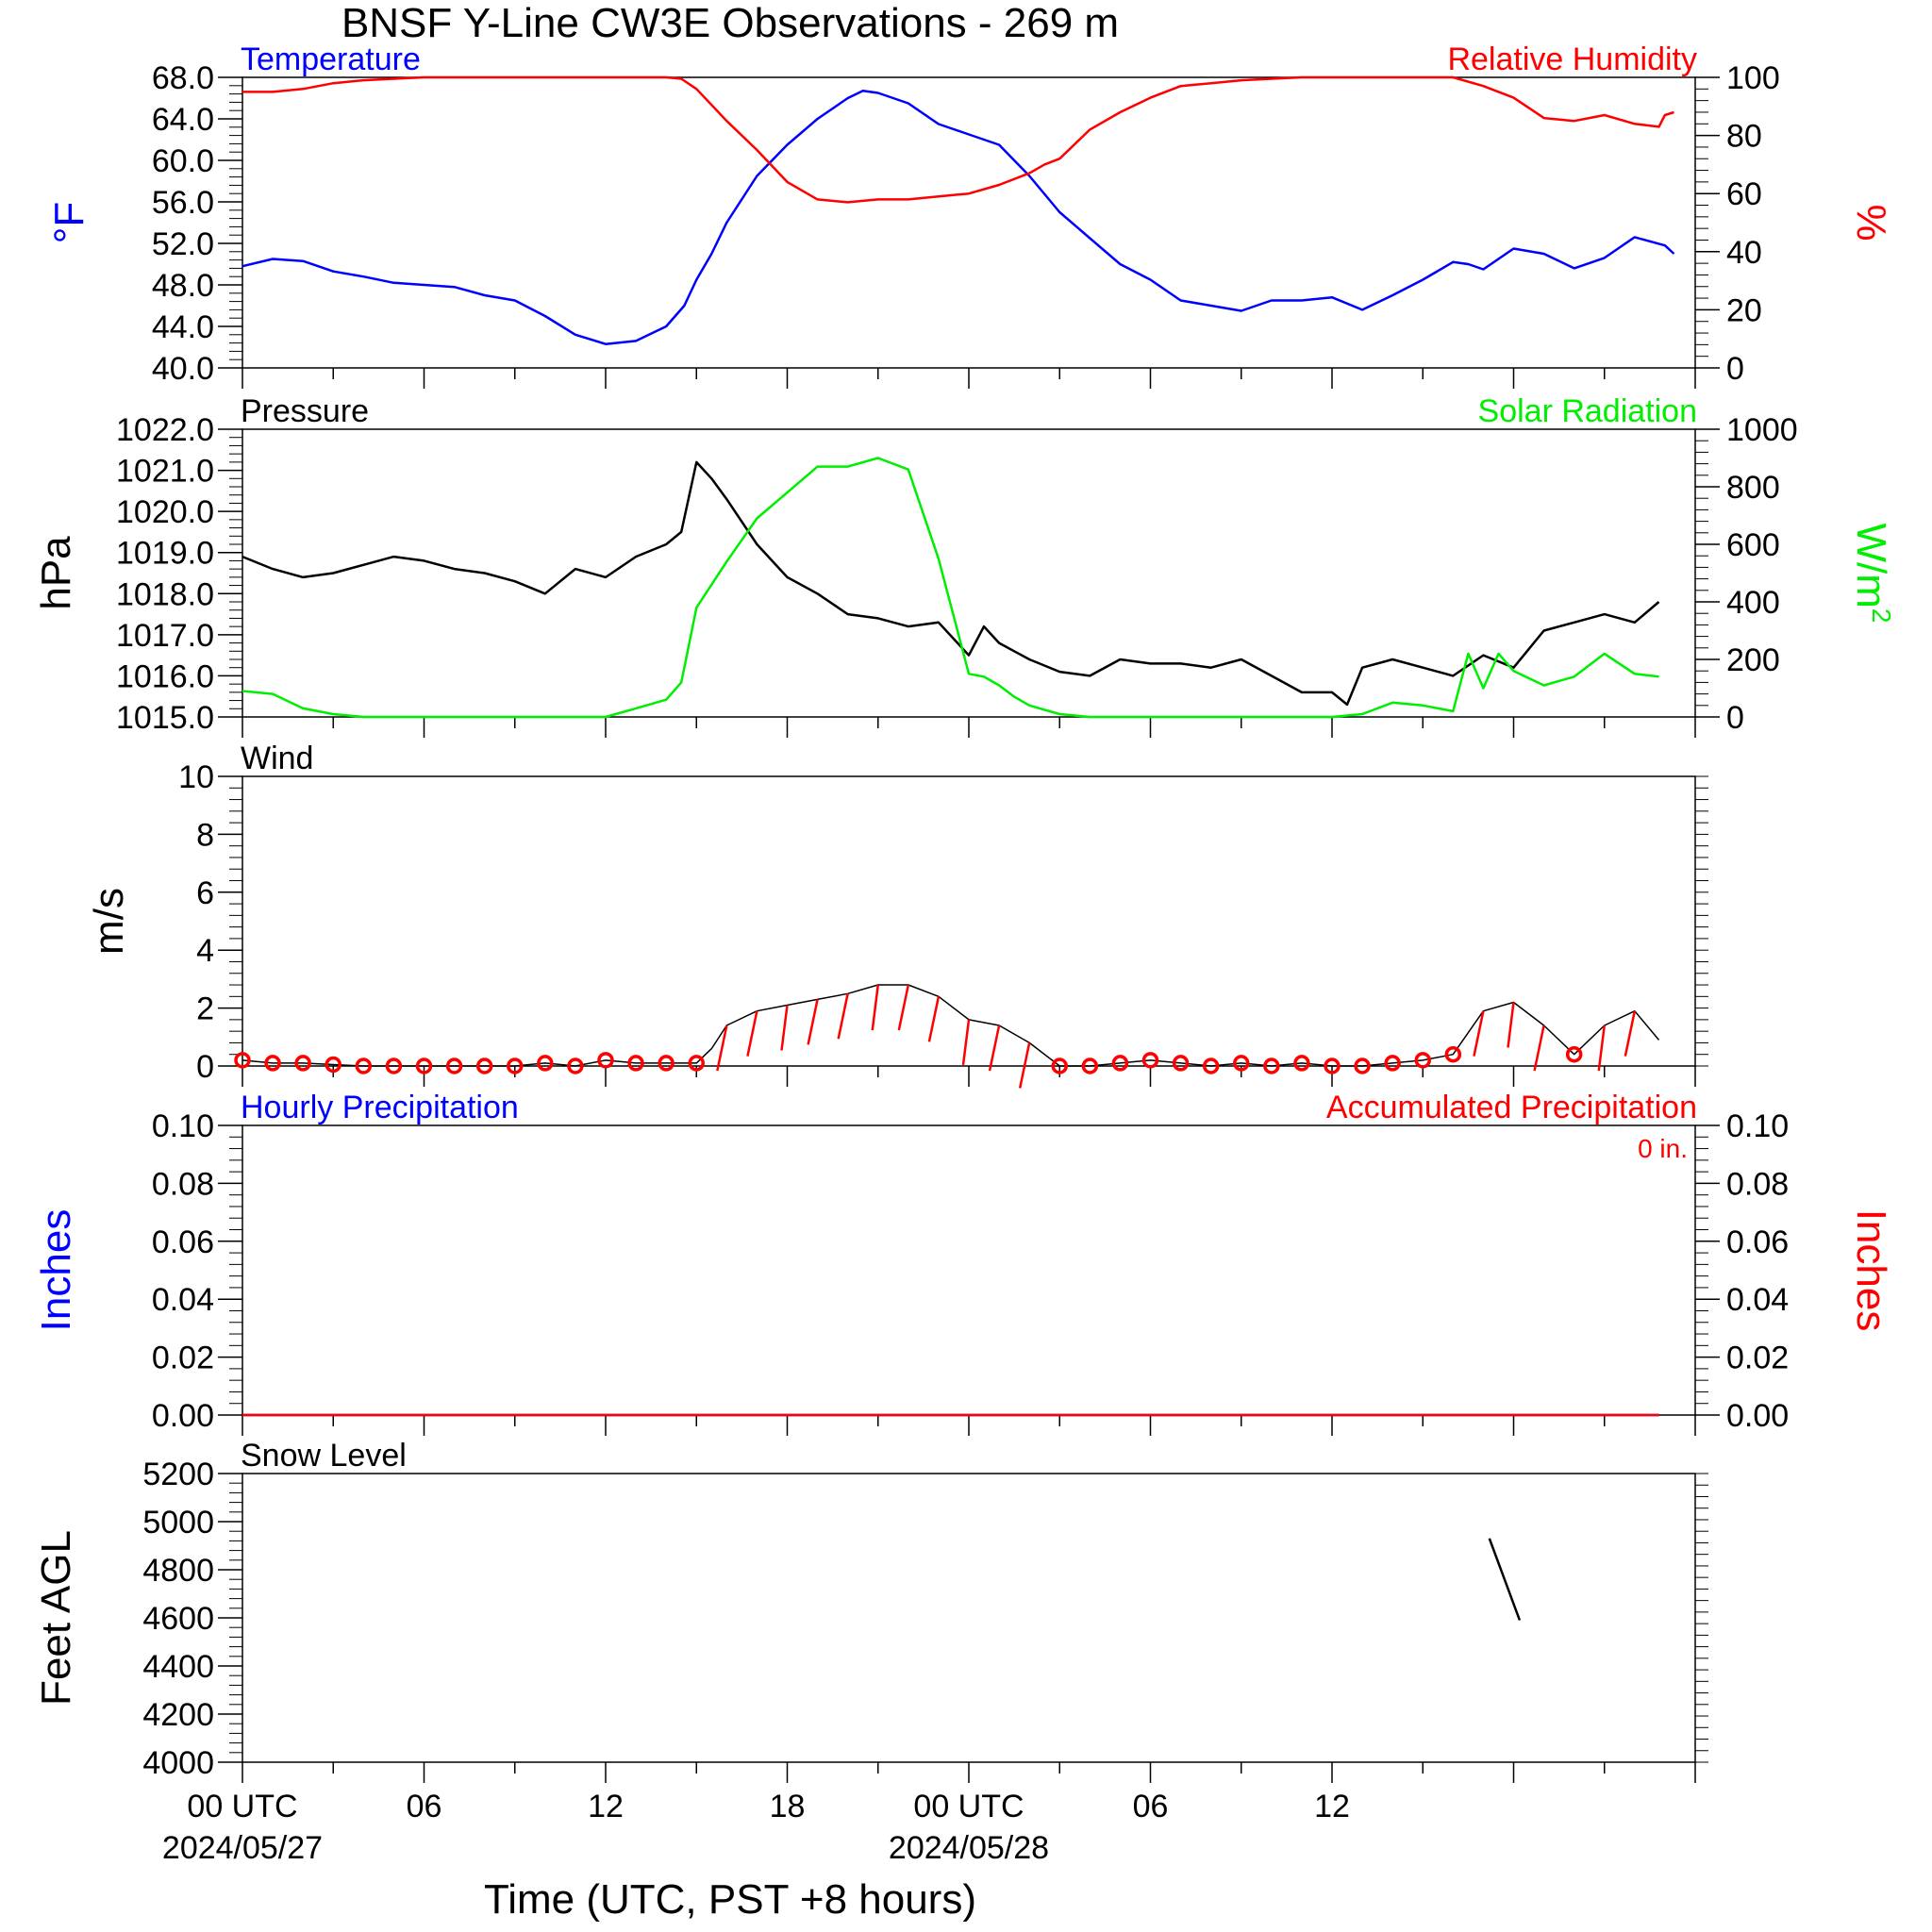 The width and height of the screenshot is (1932, 1932). I want to click on pressure-solar-ylabel-right: W/m2, so click(1872, 574).